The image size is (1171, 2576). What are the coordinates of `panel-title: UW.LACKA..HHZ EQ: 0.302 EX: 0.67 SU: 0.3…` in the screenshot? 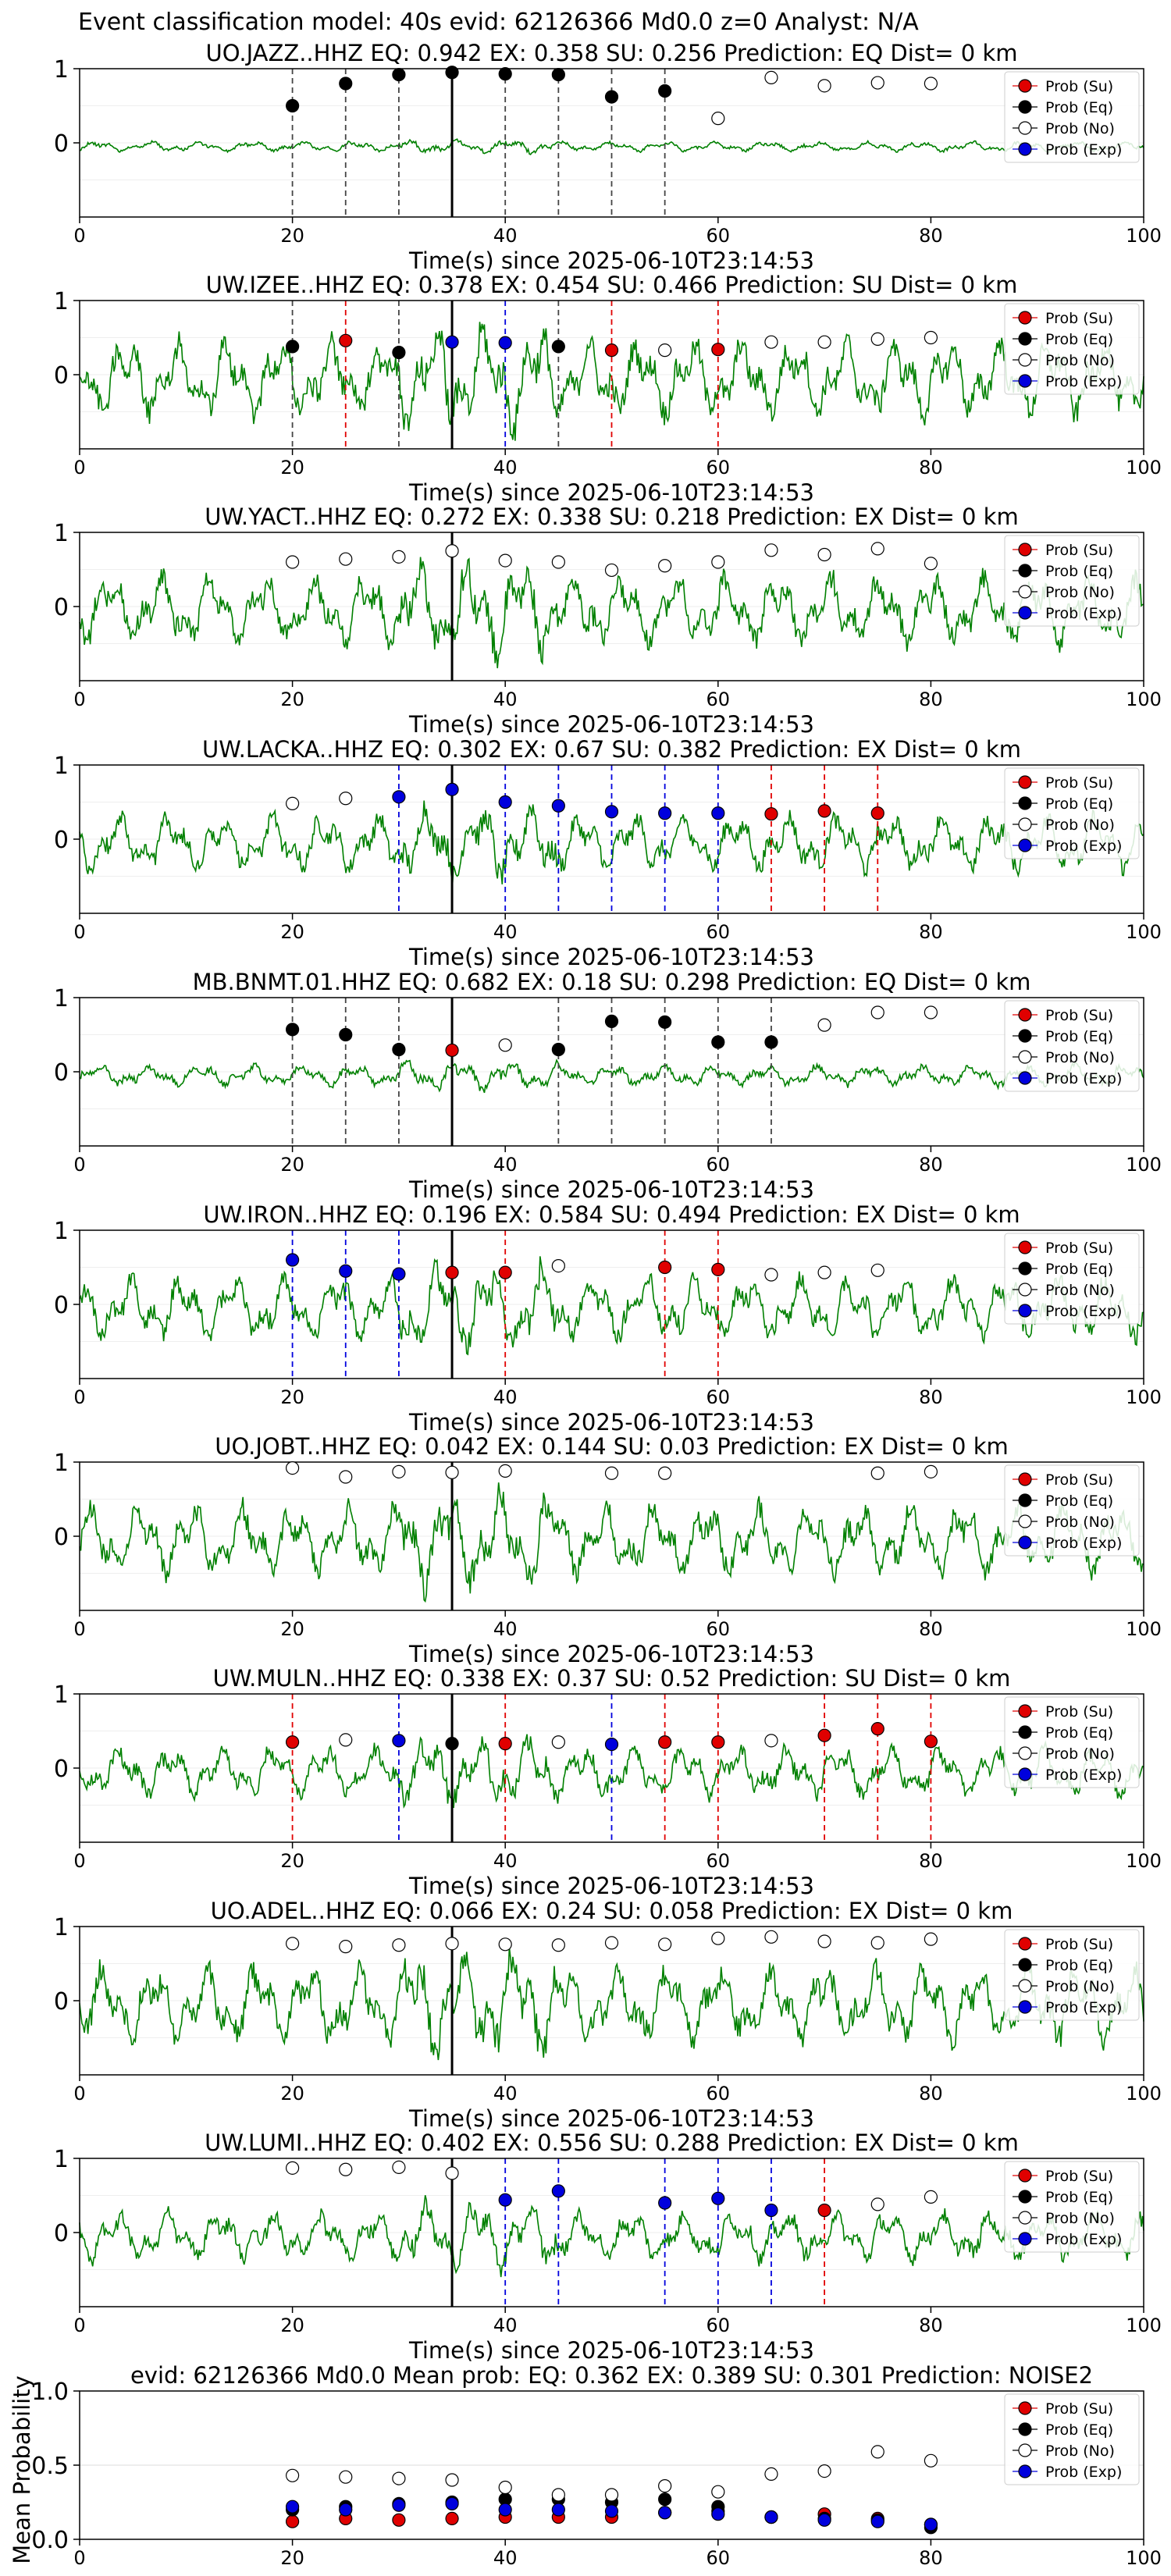 It's located at (611, 749).